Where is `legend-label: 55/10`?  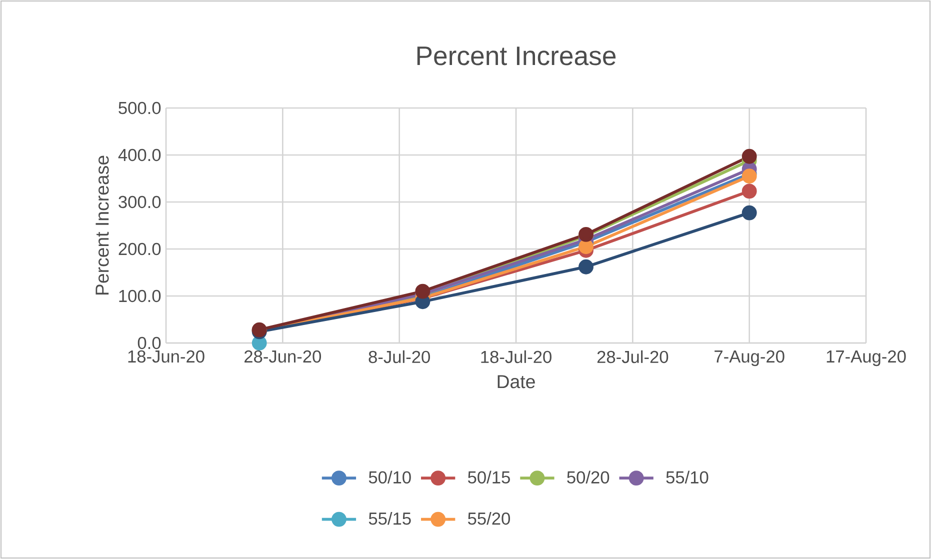 legend-label: 55/10 is located at coordinates (687, 477).